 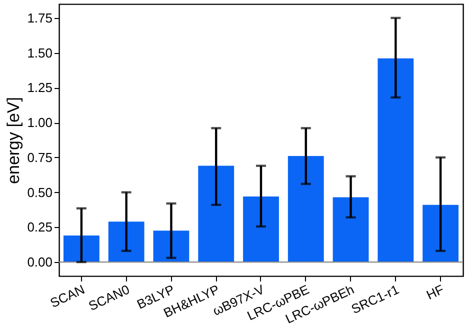 I want to click on y-tick-label: 1.50, so click(x=39, y=52).